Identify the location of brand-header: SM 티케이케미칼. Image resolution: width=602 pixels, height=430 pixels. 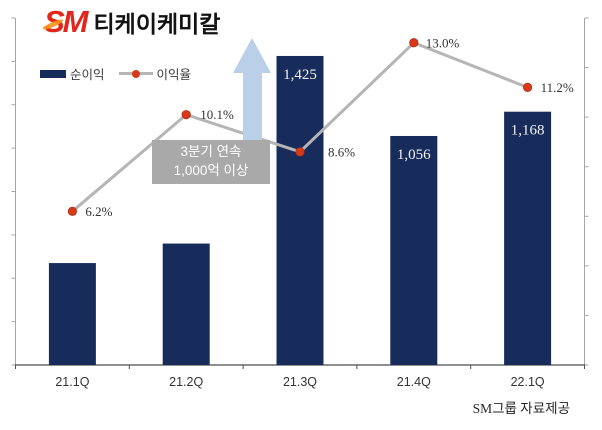
(131, 23).